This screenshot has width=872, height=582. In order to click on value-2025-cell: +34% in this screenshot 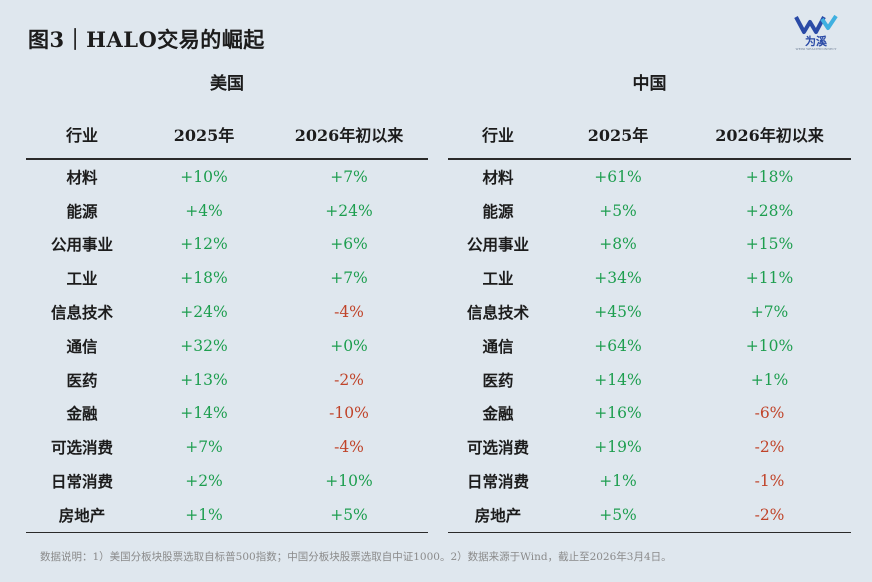, I will do `click(618, 278)`.